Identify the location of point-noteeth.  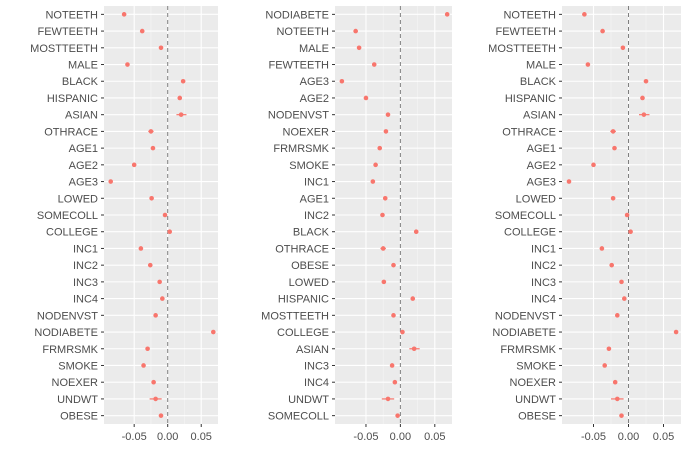
(355, 31).